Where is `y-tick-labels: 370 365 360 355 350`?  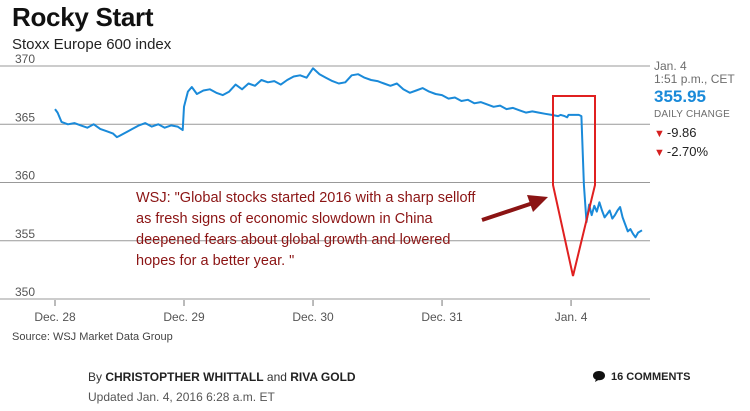
y-tick-labels: 370 365 360 355 350 is located at coordinates (25, 175).